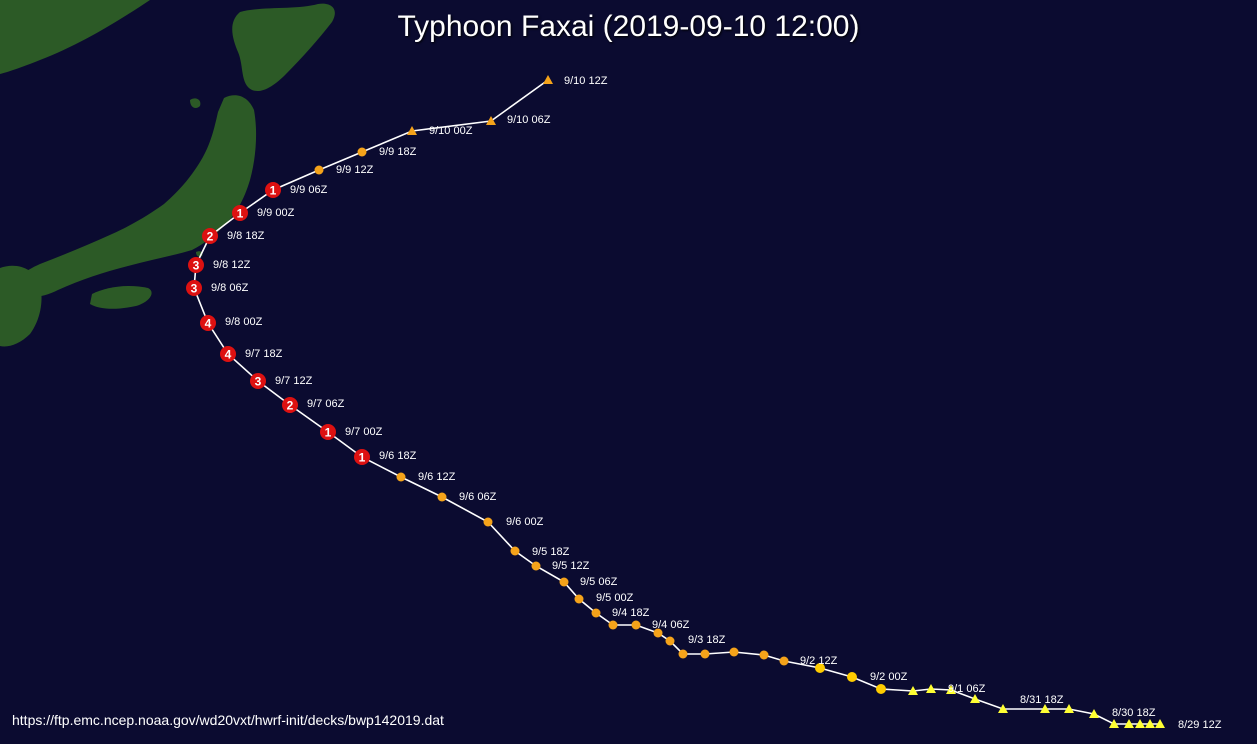 The height and width of the screenshot is (744, 1257). I want to click on time-label: 9/9 18Z, so click(398, 152).